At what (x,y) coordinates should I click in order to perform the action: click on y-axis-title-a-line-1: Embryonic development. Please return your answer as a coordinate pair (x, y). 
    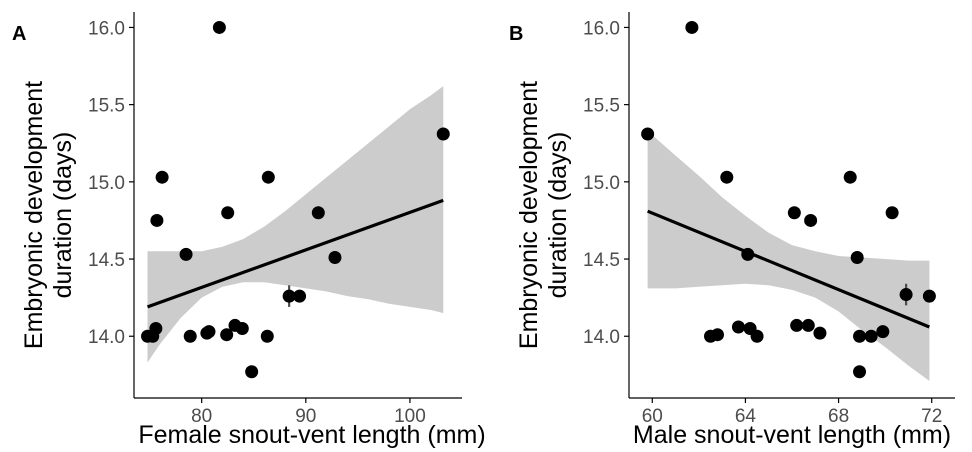
    Looking at the image, I should click on (34, 215).